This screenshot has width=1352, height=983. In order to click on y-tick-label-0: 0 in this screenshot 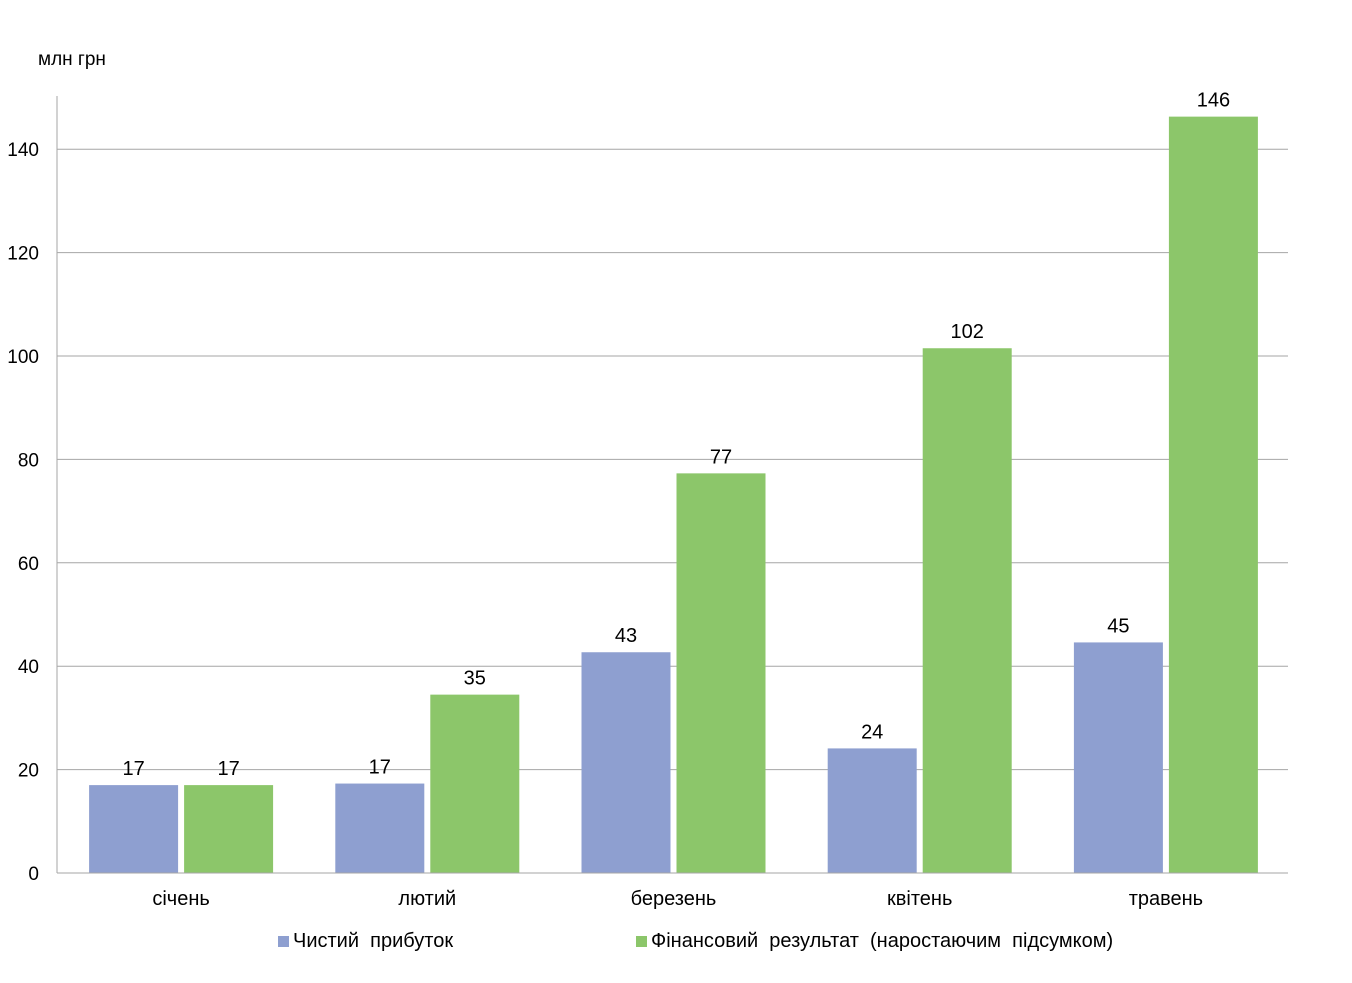, I will do `click(33, 874)`.